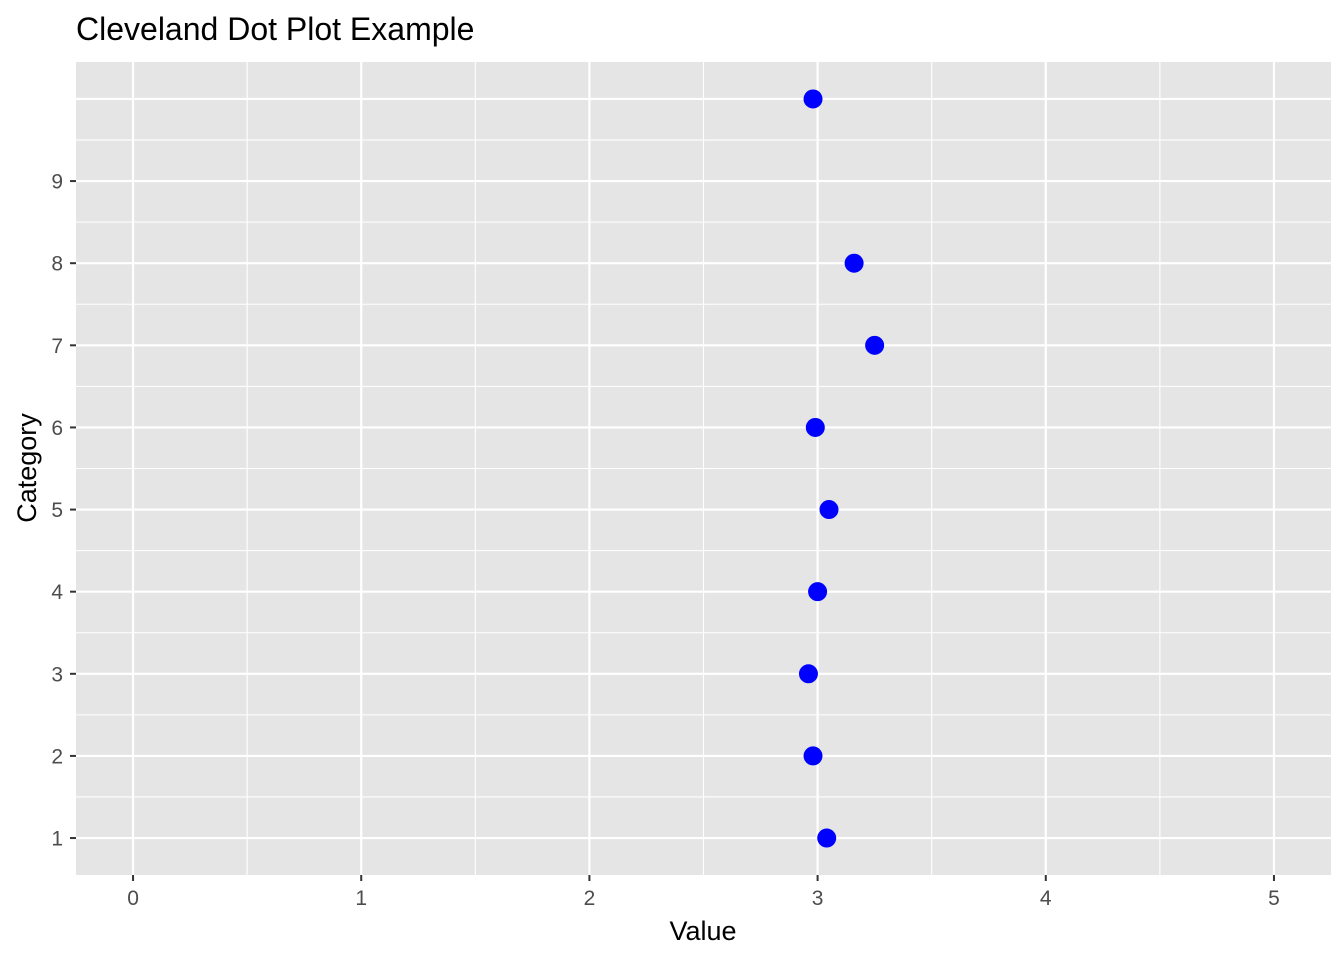  What do you see at coordinates (57, 182) in the screenshot?
I see `y-tick-label: 9` at bounding box center [57, 182].